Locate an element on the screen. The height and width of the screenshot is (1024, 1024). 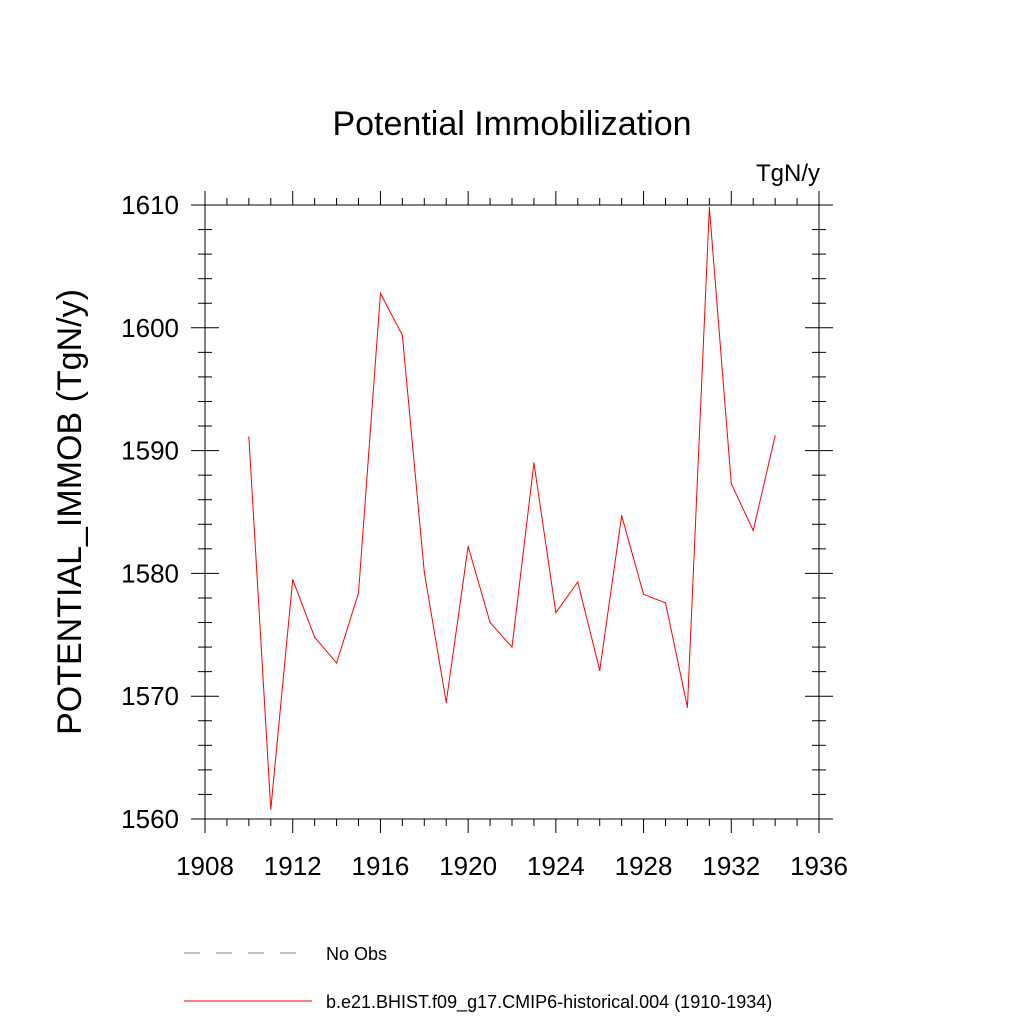
x-tick-label: 1924 is located at coordinates (556, 866).